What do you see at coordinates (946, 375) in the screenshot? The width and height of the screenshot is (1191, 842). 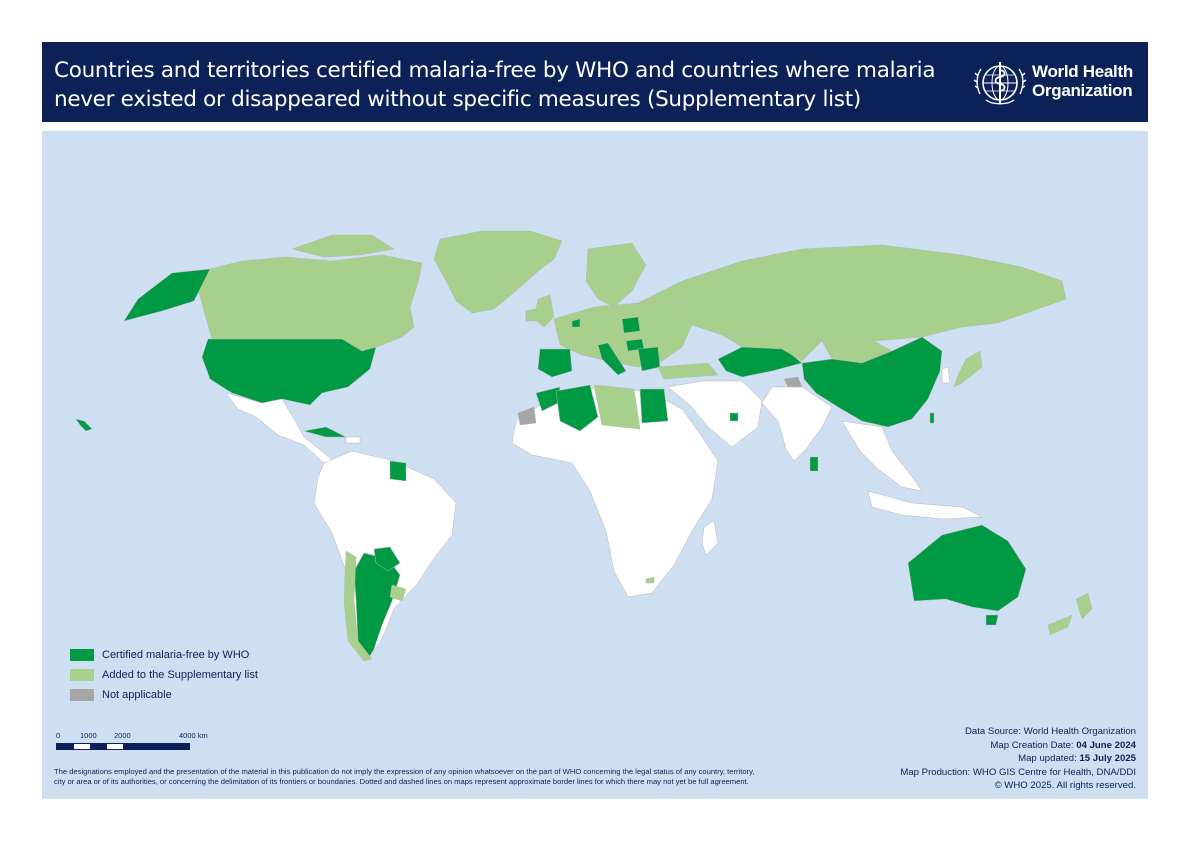 I see `korea-region` at bounding box center [946, 375].